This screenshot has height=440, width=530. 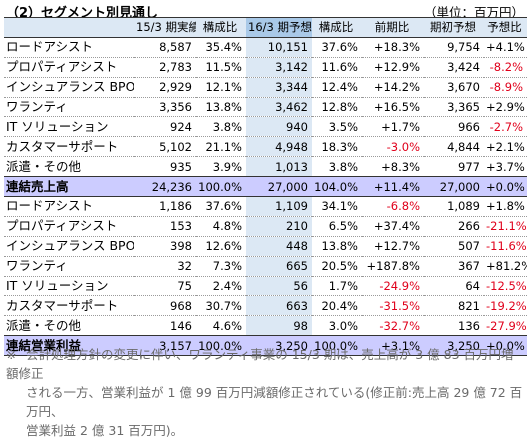 What do you see at coordinates (393, 226) in the screenshot?
I see `yoy-change-cell: +37.4%` at bounding box center [393, 226].